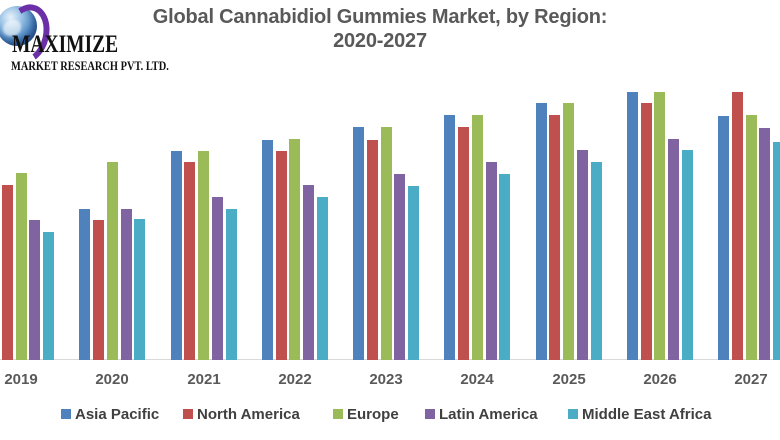  Describe the element at coordinates (413, 273) in the screenshot. I see `bar-middle-east-africa-2023` at that location.